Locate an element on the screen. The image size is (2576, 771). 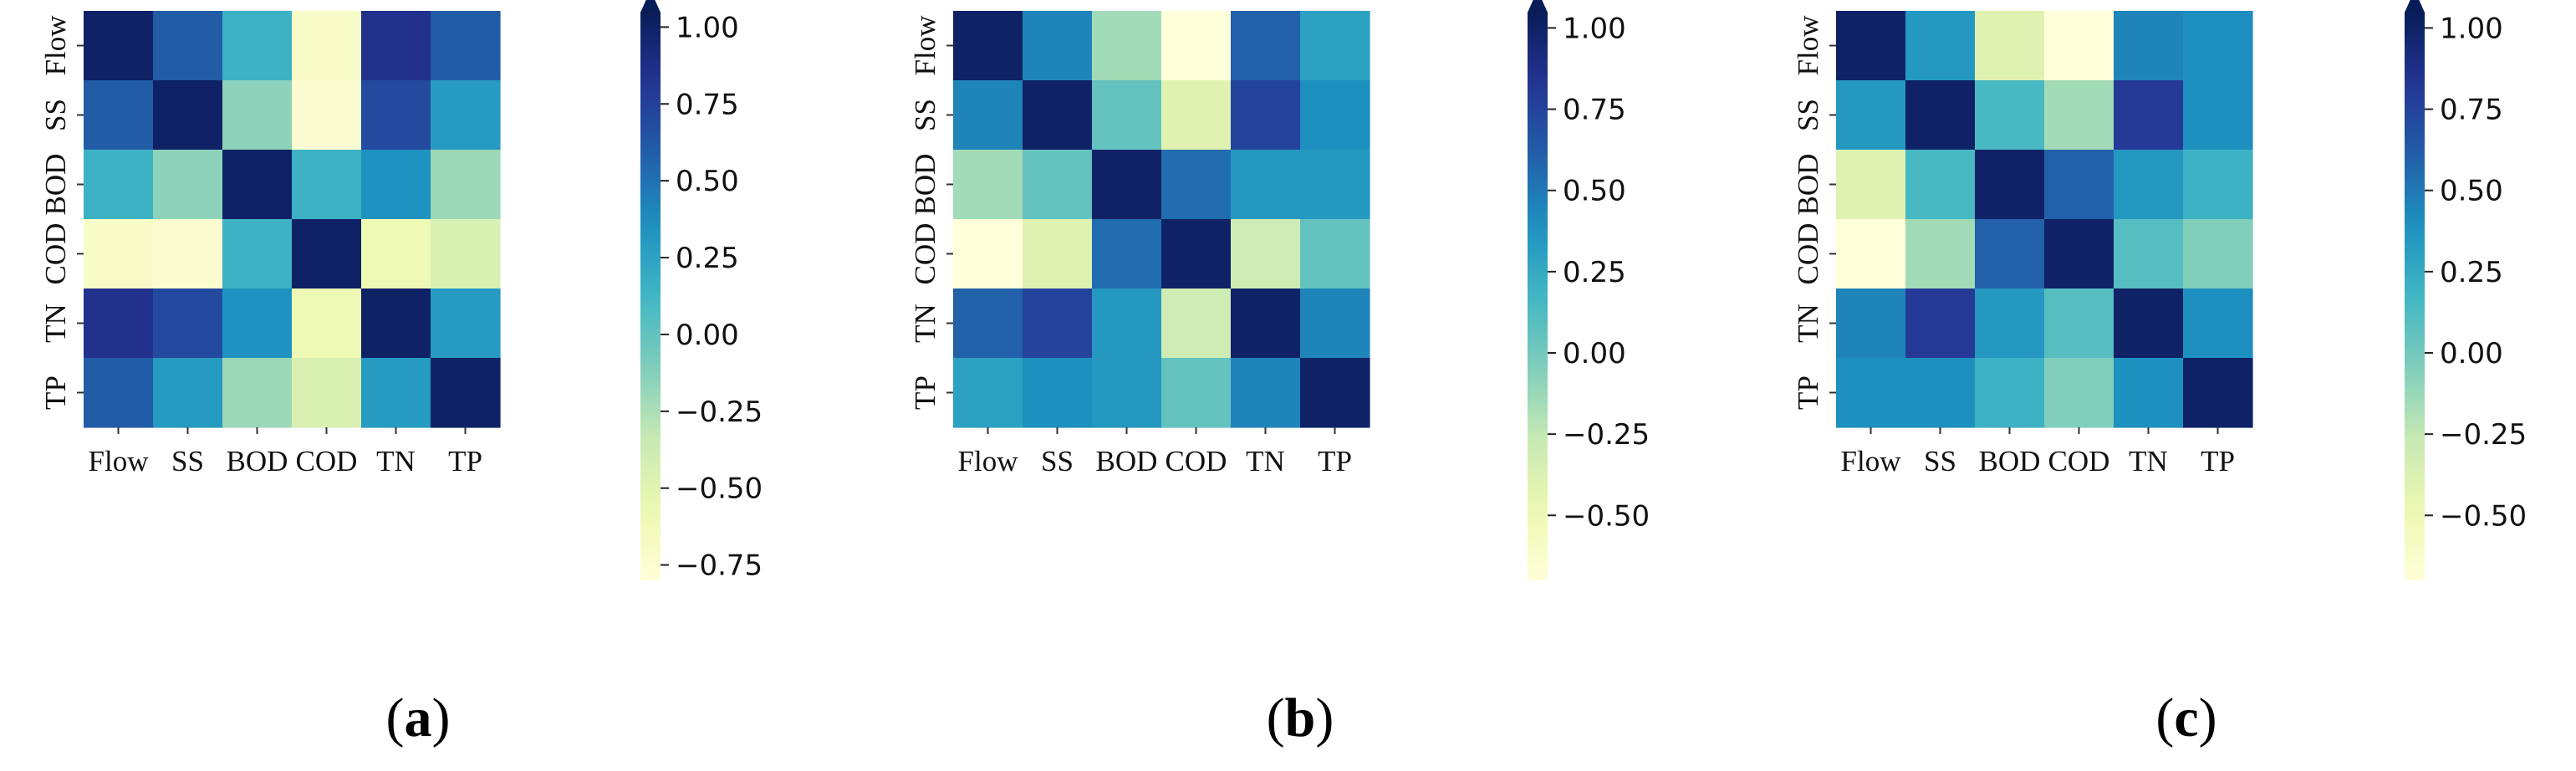
heatmap-cell-tp-tp is located at coordinates (2218, 393).